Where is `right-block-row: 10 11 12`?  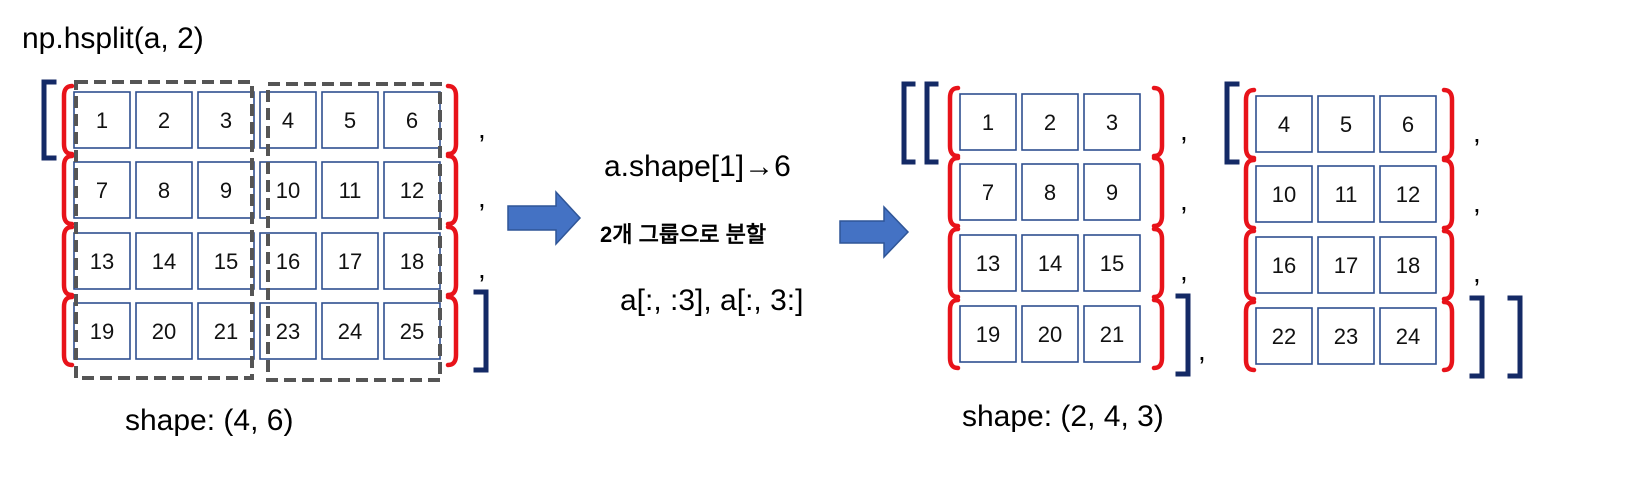
right-block-row: 10 11 12 is located at coordinates (1349, 194).